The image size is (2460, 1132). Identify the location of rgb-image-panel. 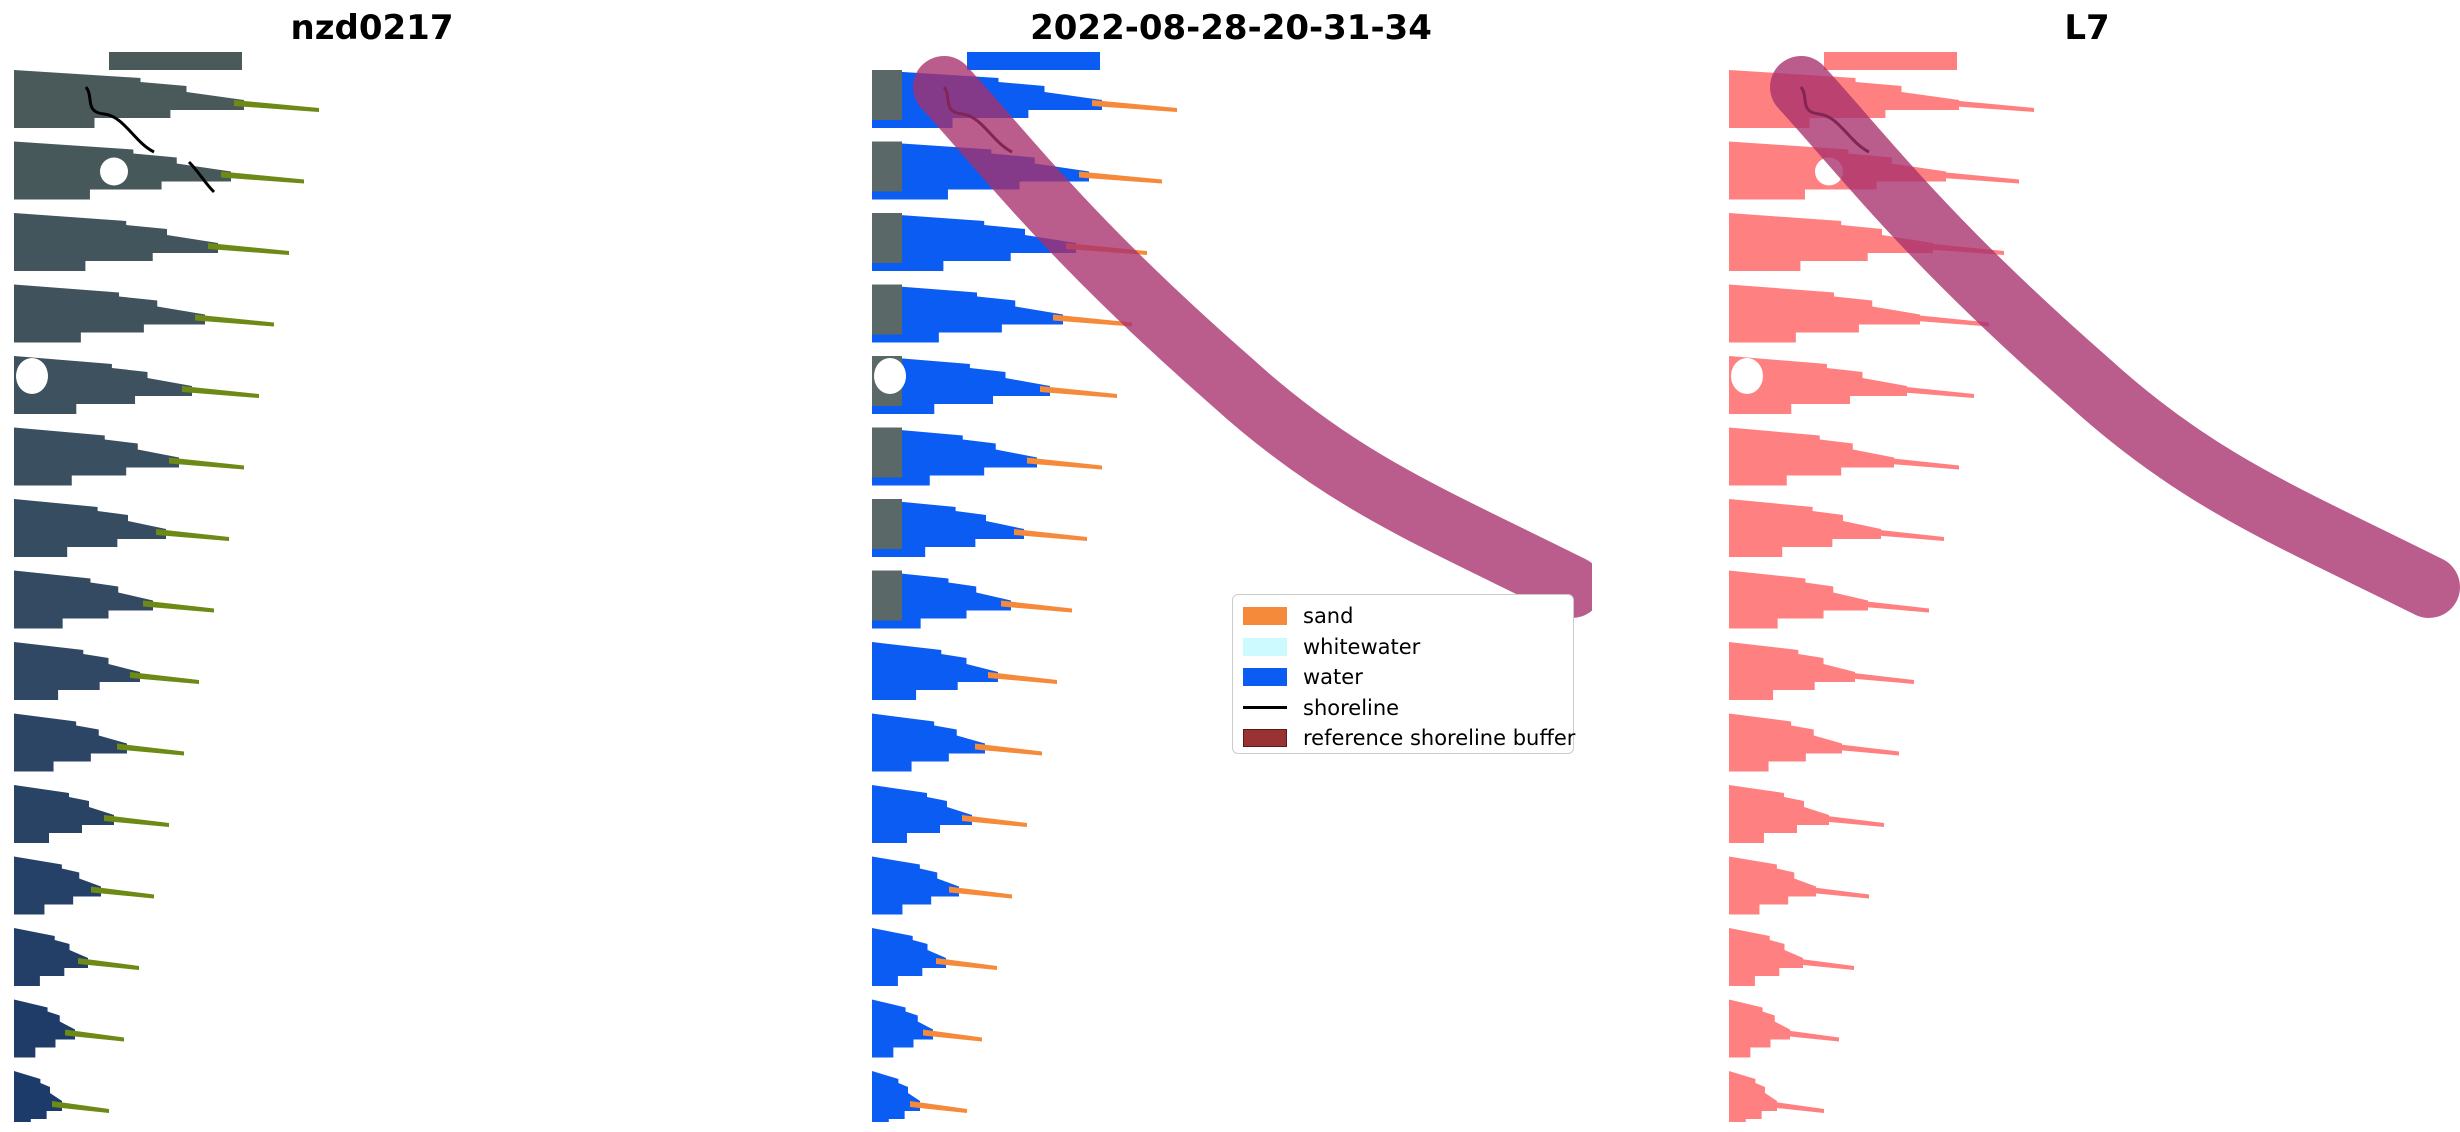
(166, 587).